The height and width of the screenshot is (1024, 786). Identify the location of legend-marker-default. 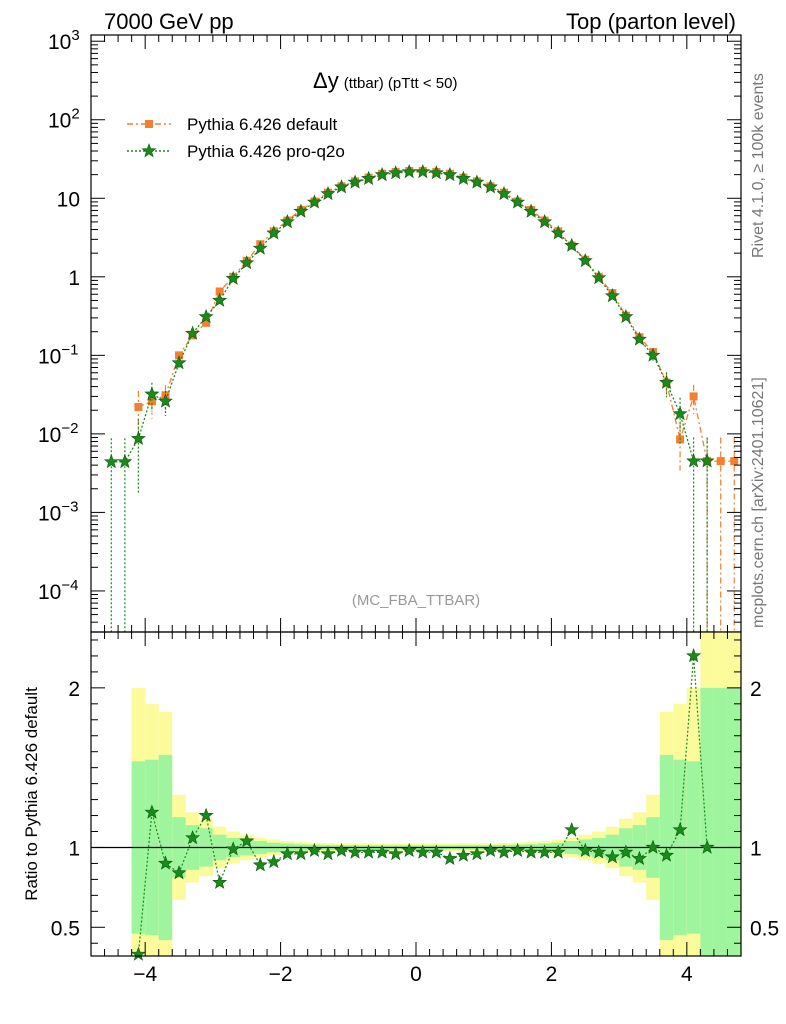
(149, 124).